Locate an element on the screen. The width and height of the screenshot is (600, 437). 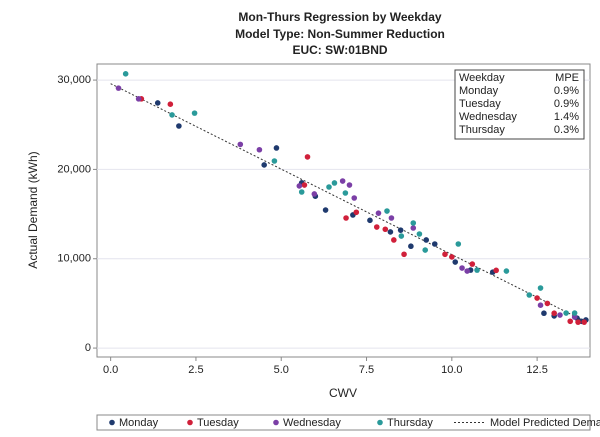
x-tick-label: 2.5 is located at coordinates (195, 370).